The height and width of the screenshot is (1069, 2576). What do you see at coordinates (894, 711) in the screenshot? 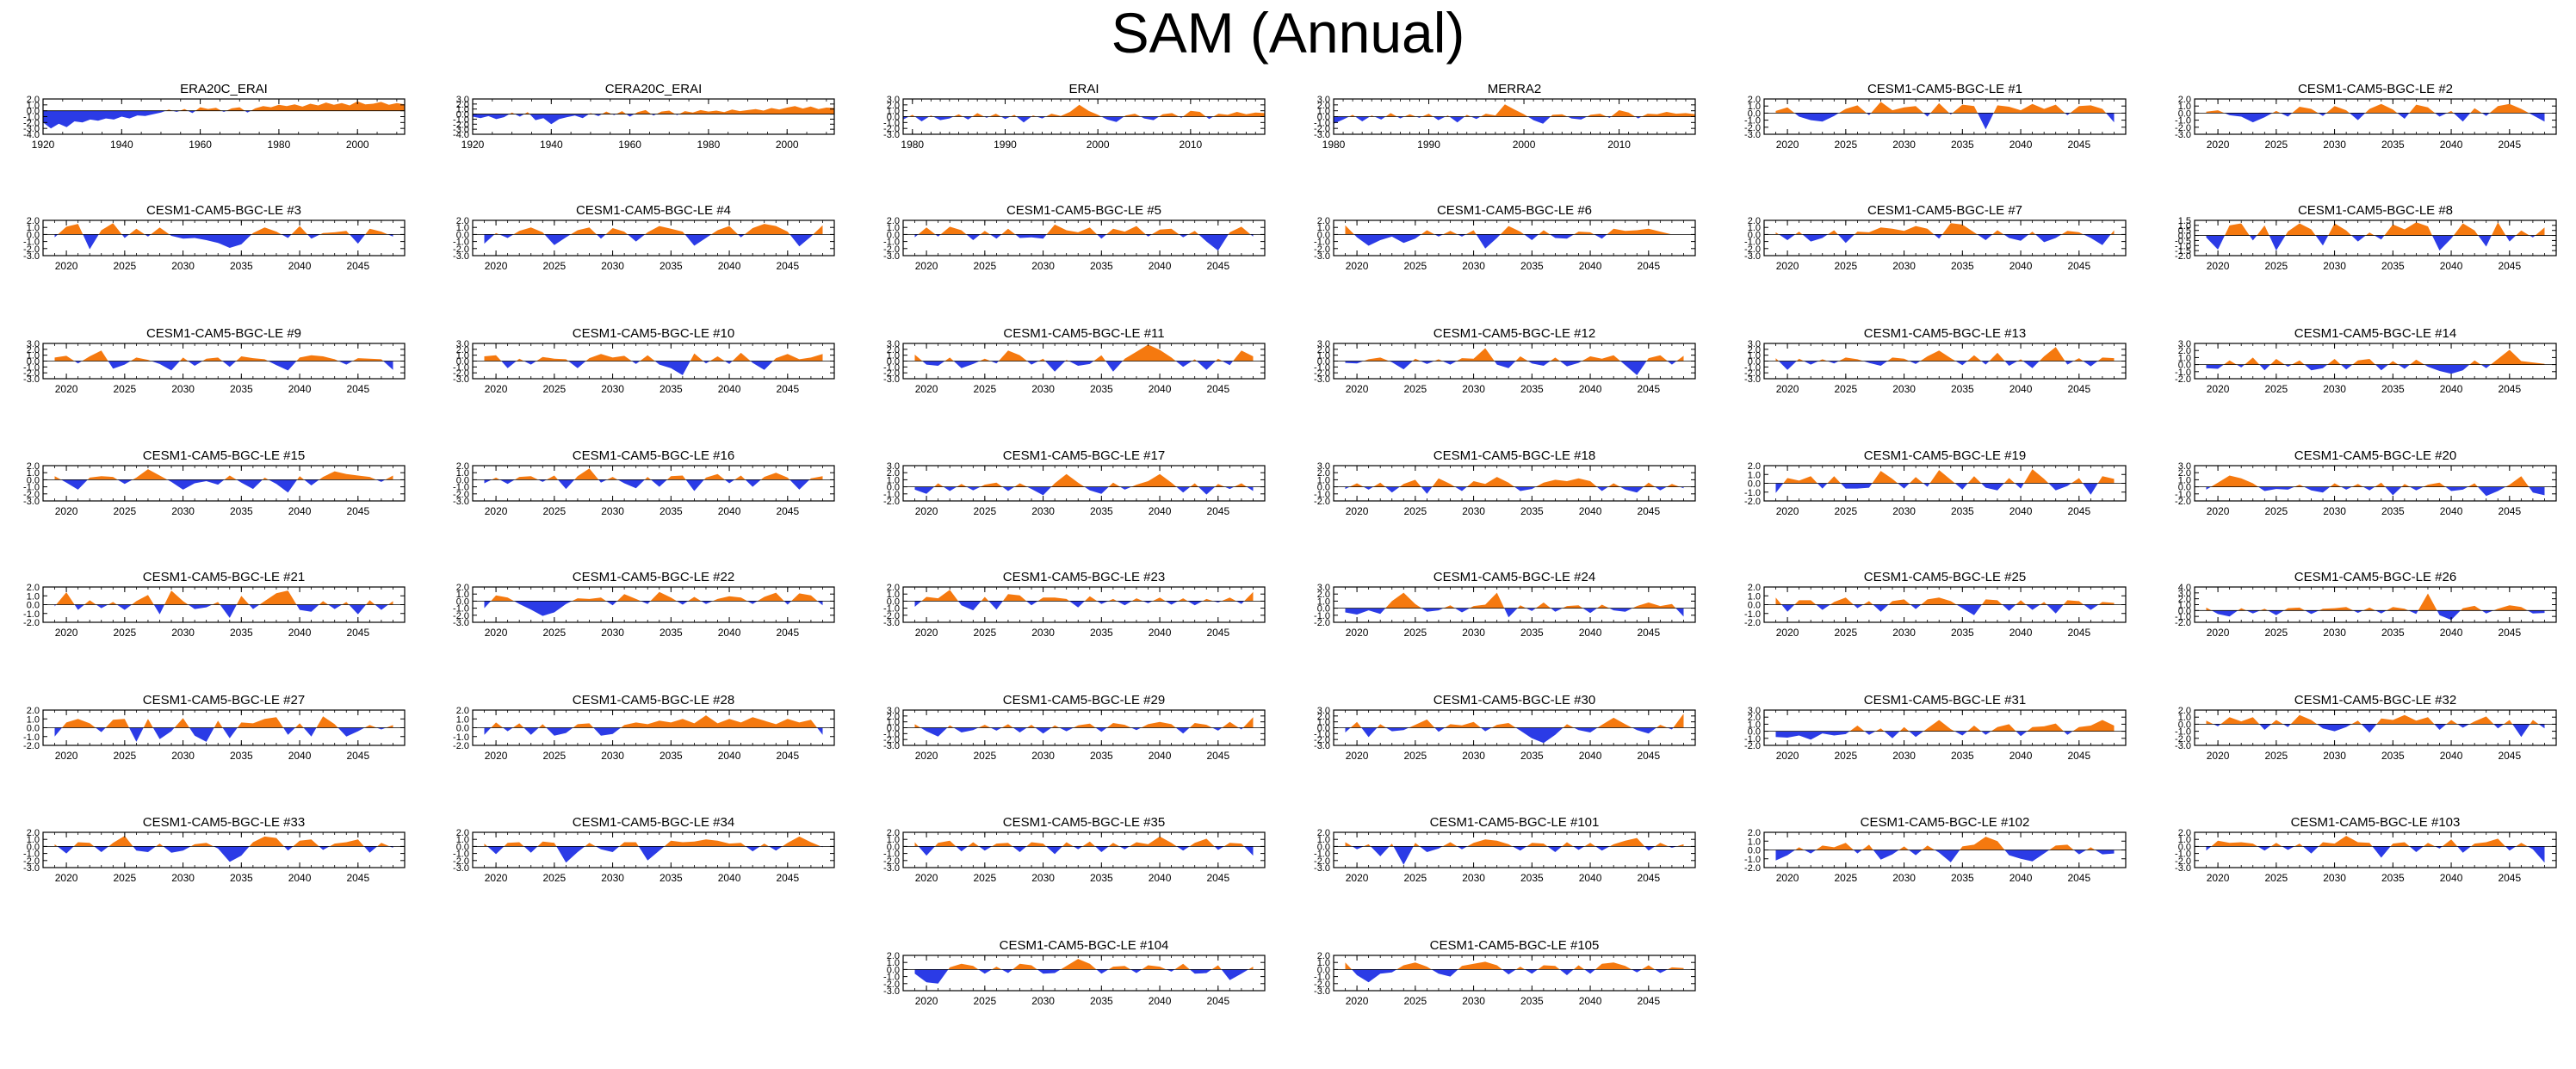
I see `y-tick-label: 3.0` at bounding box center [894, 711].